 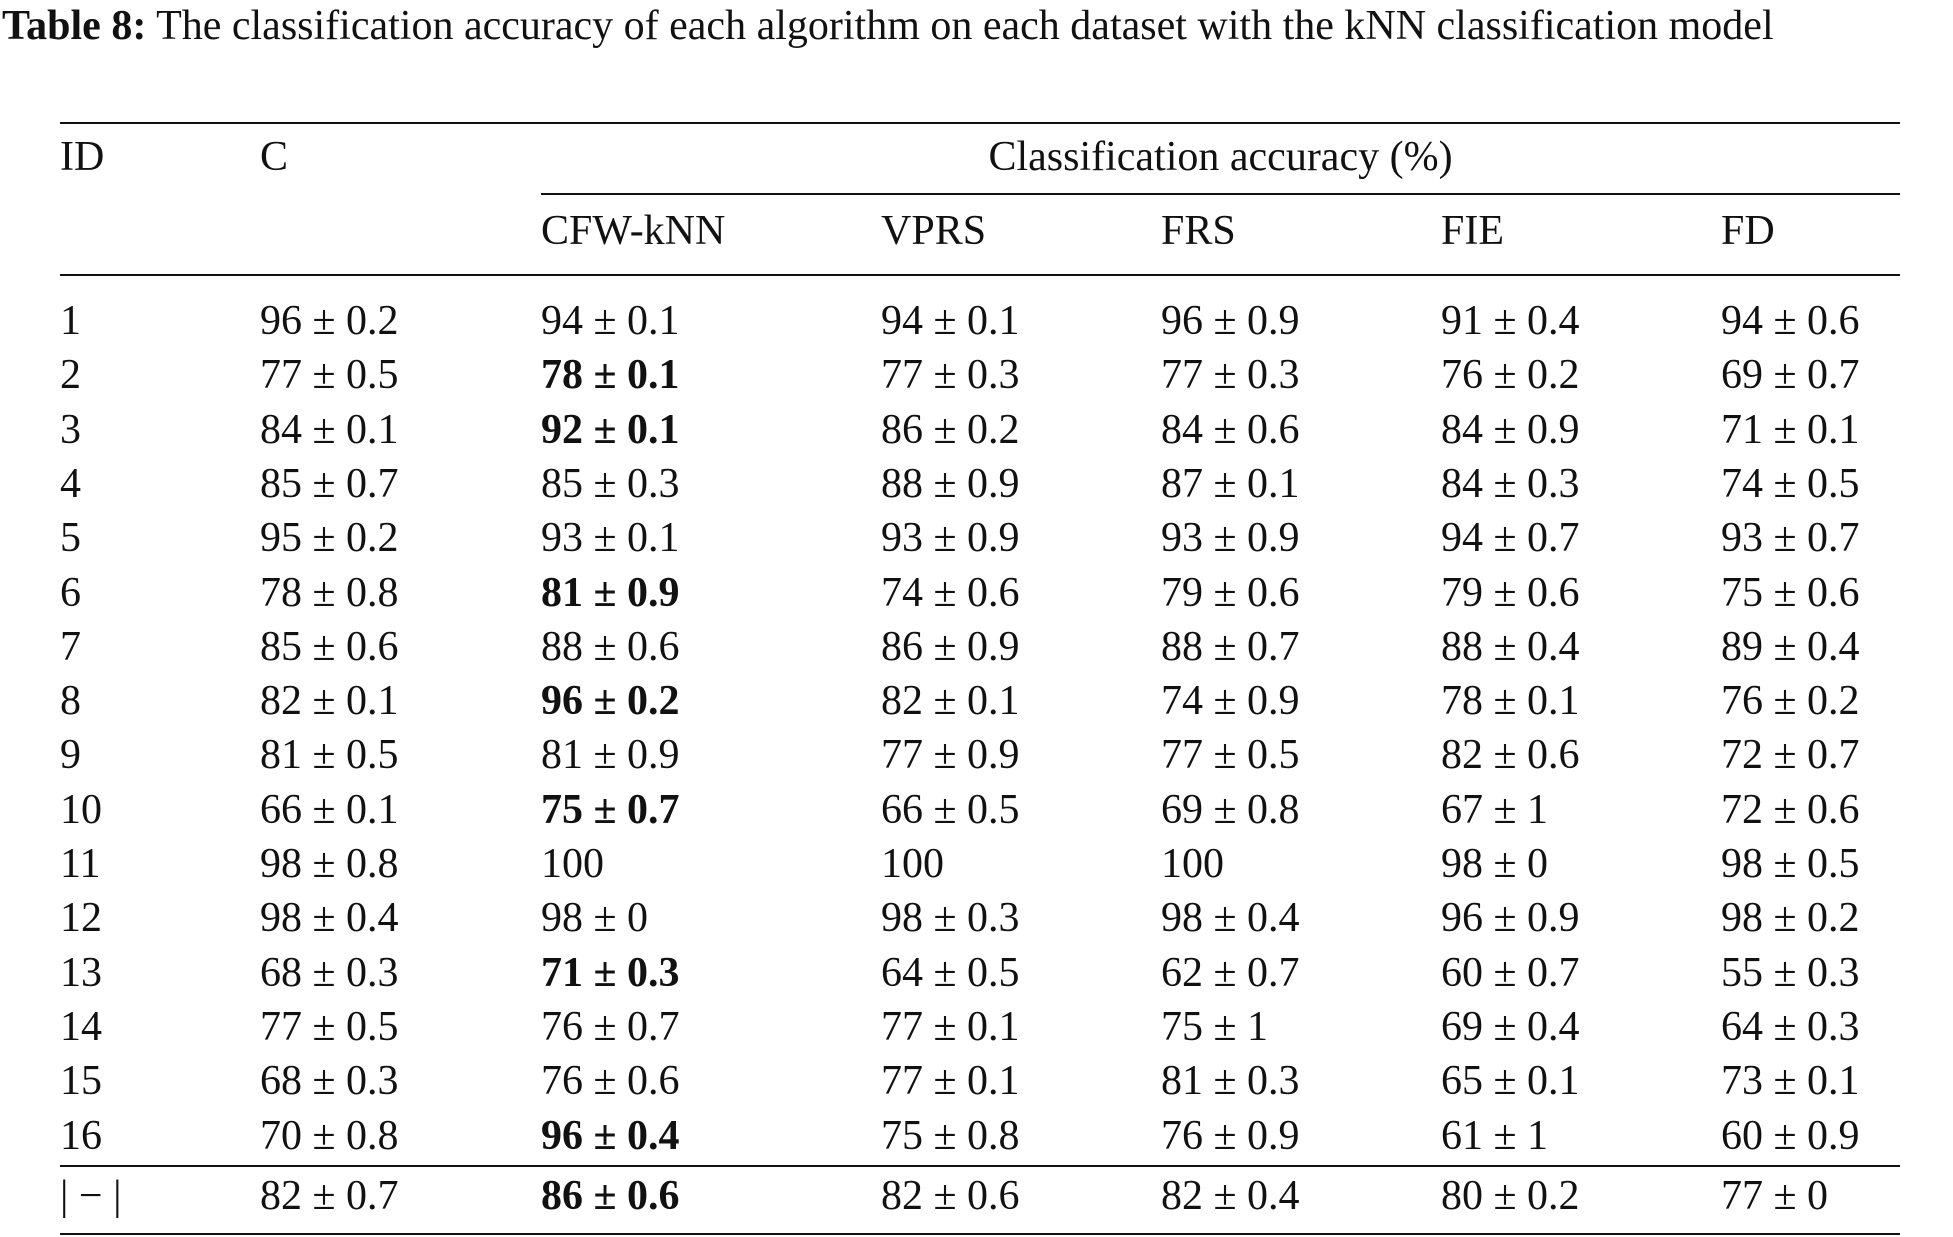 What do you see at coordinates (329, 538) in the screenshot?
I see `table-row-cell: 95 ± 0.2` at bounding box center [329, 538].